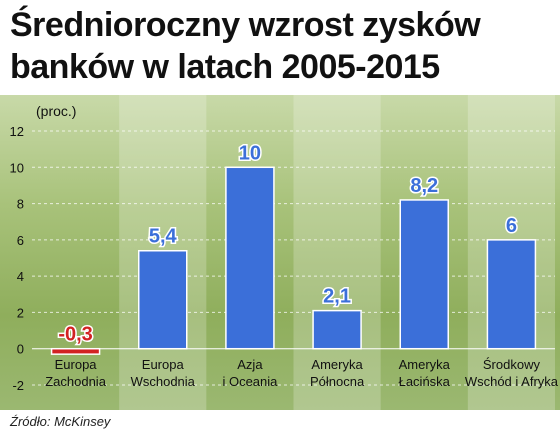  What do you see at coordinates (425, 381) in the screenshot?
I see `category-label: Łacińska` at bounding box center [425, 381].